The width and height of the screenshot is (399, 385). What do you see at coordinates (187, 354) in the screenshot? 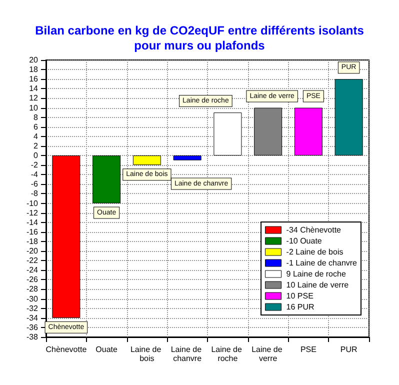
I see `x-tick-label: Laine de chanvre` at bounding box center [187, 354].